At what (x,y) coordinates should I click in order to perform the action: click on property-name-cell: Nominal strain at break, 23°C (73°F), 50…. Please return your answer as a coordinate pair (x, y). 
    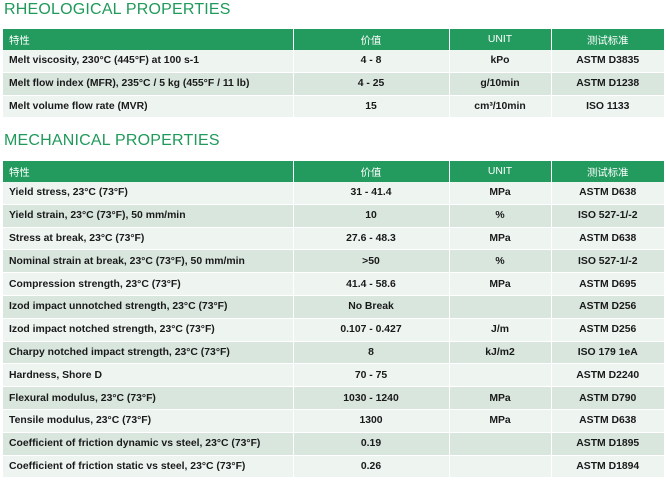
    Looking at the image, I should click on (148, 261).